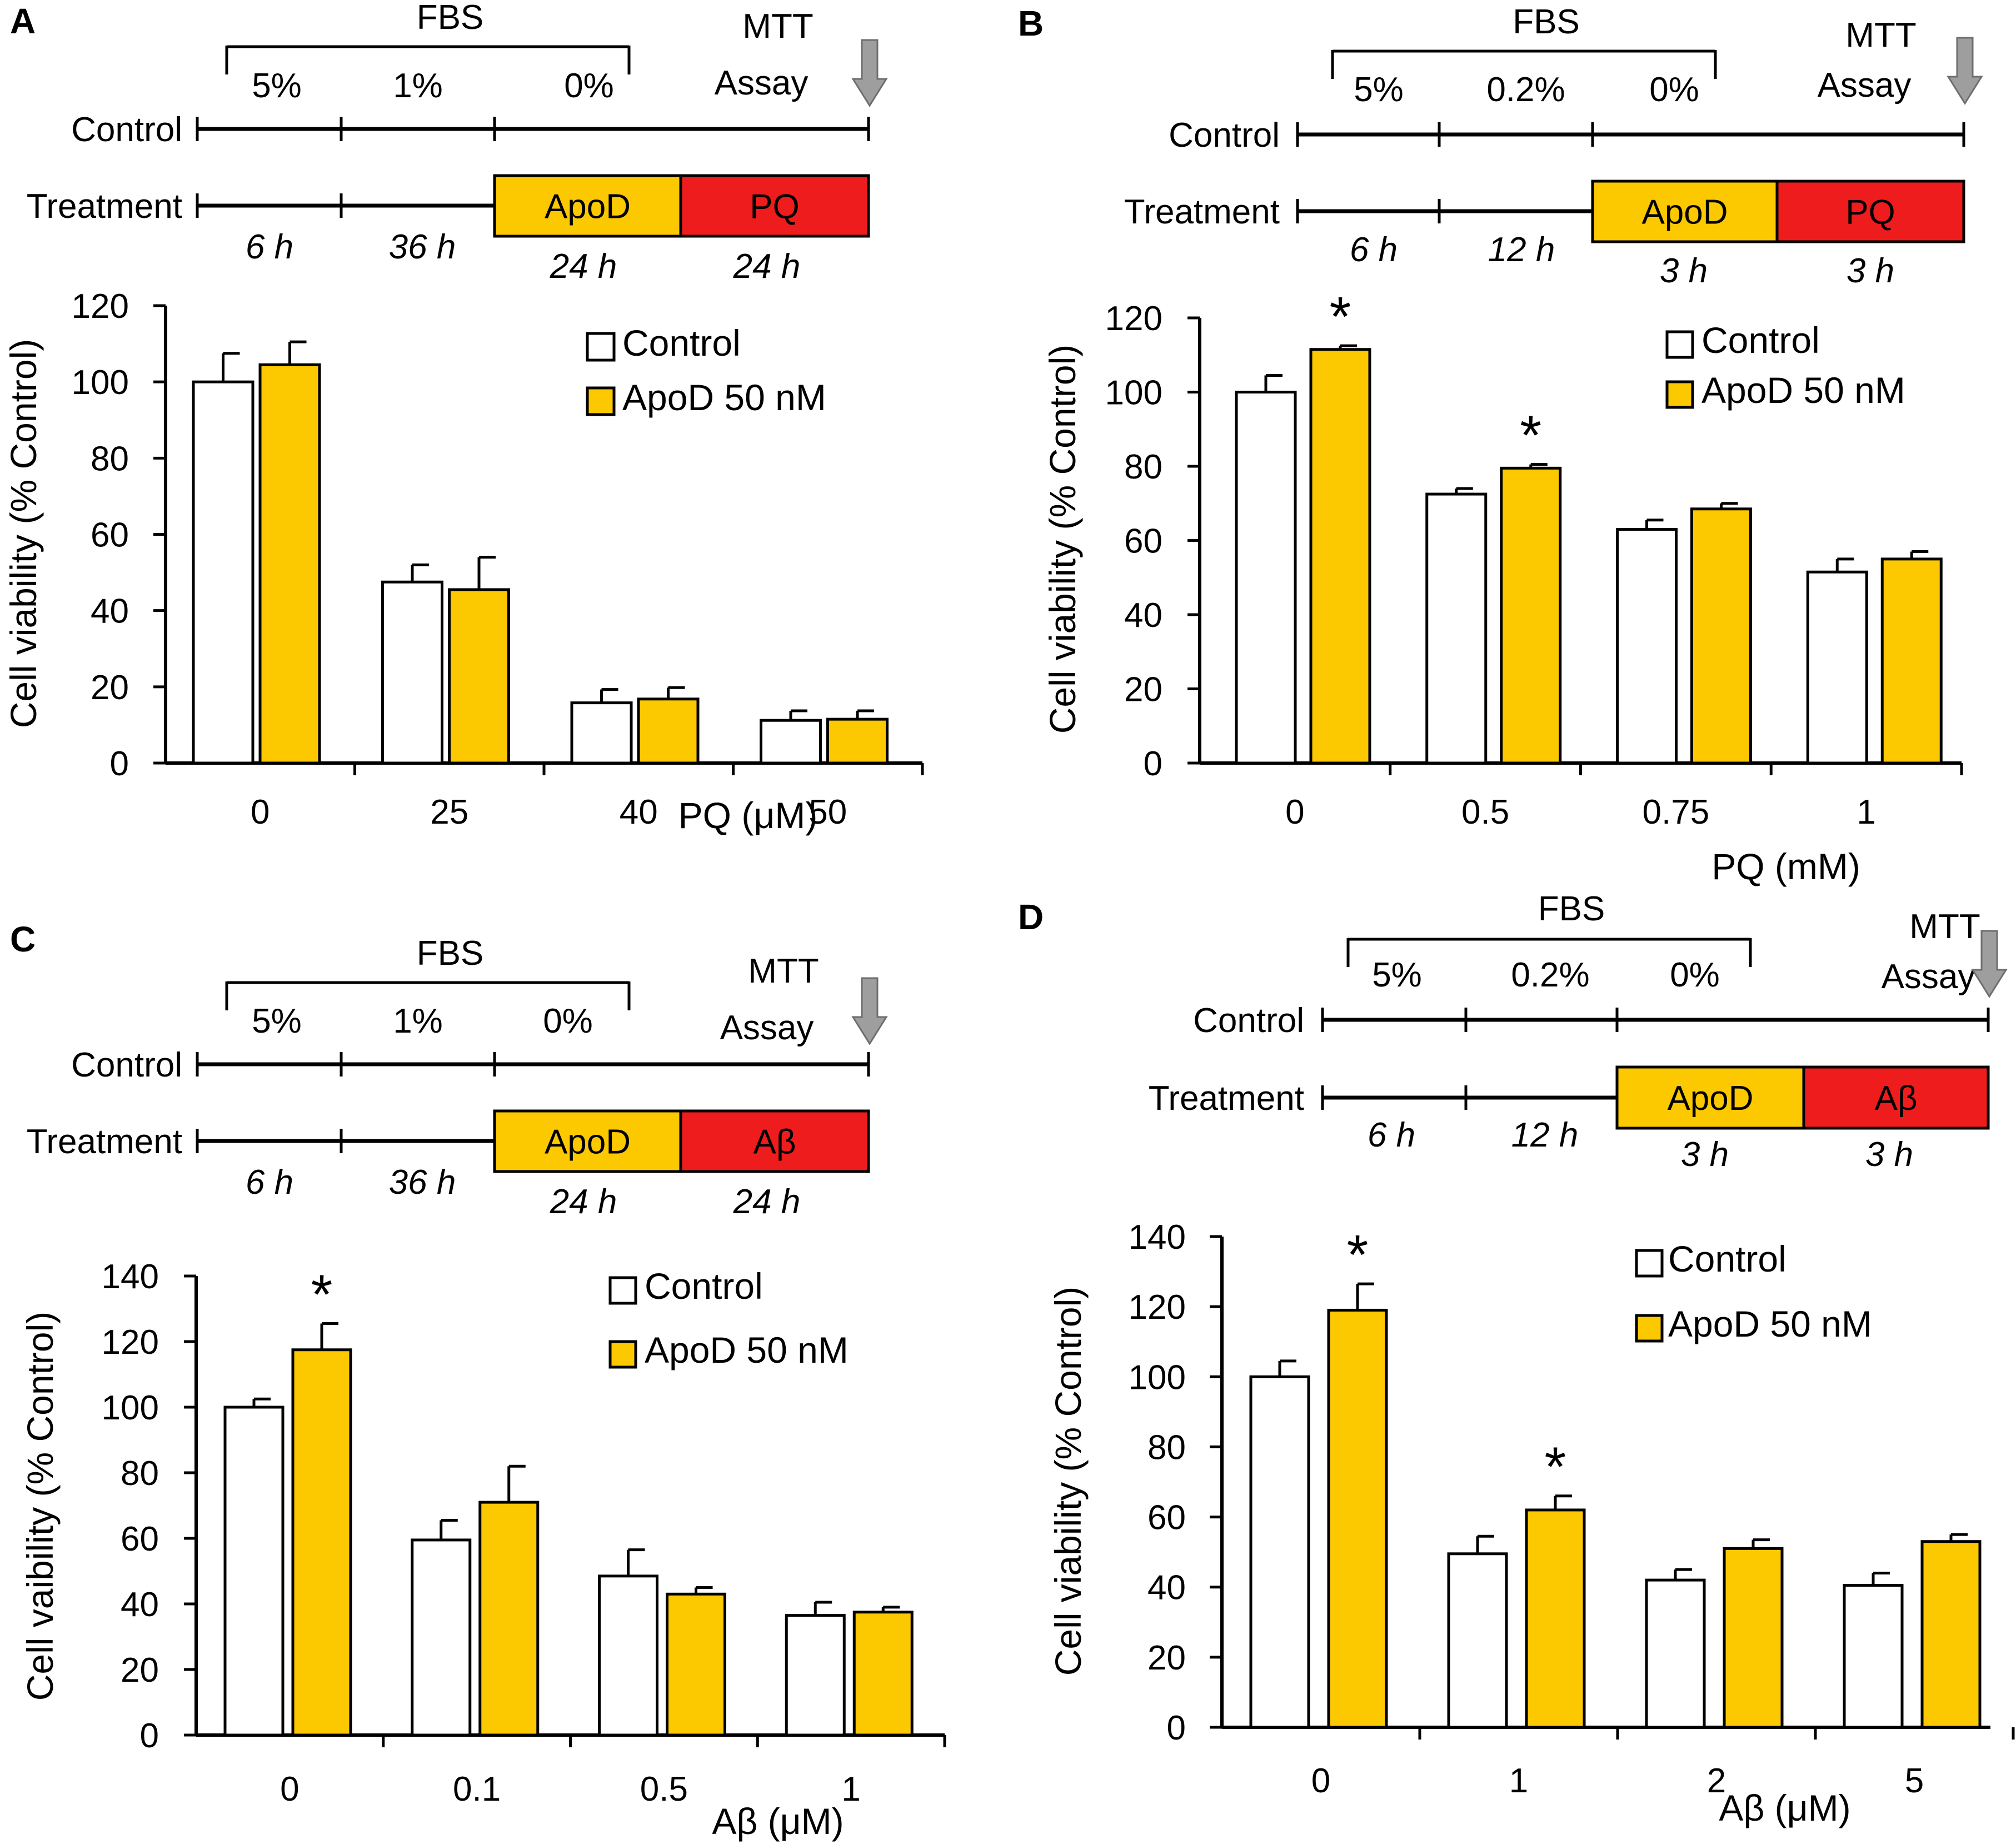 This screenshot has width=2016, height=1844. What do you see at coordinates (1880, 35) in the screenshot?
I see `mtt-label: MTT` at bounding box center [1880, 35].